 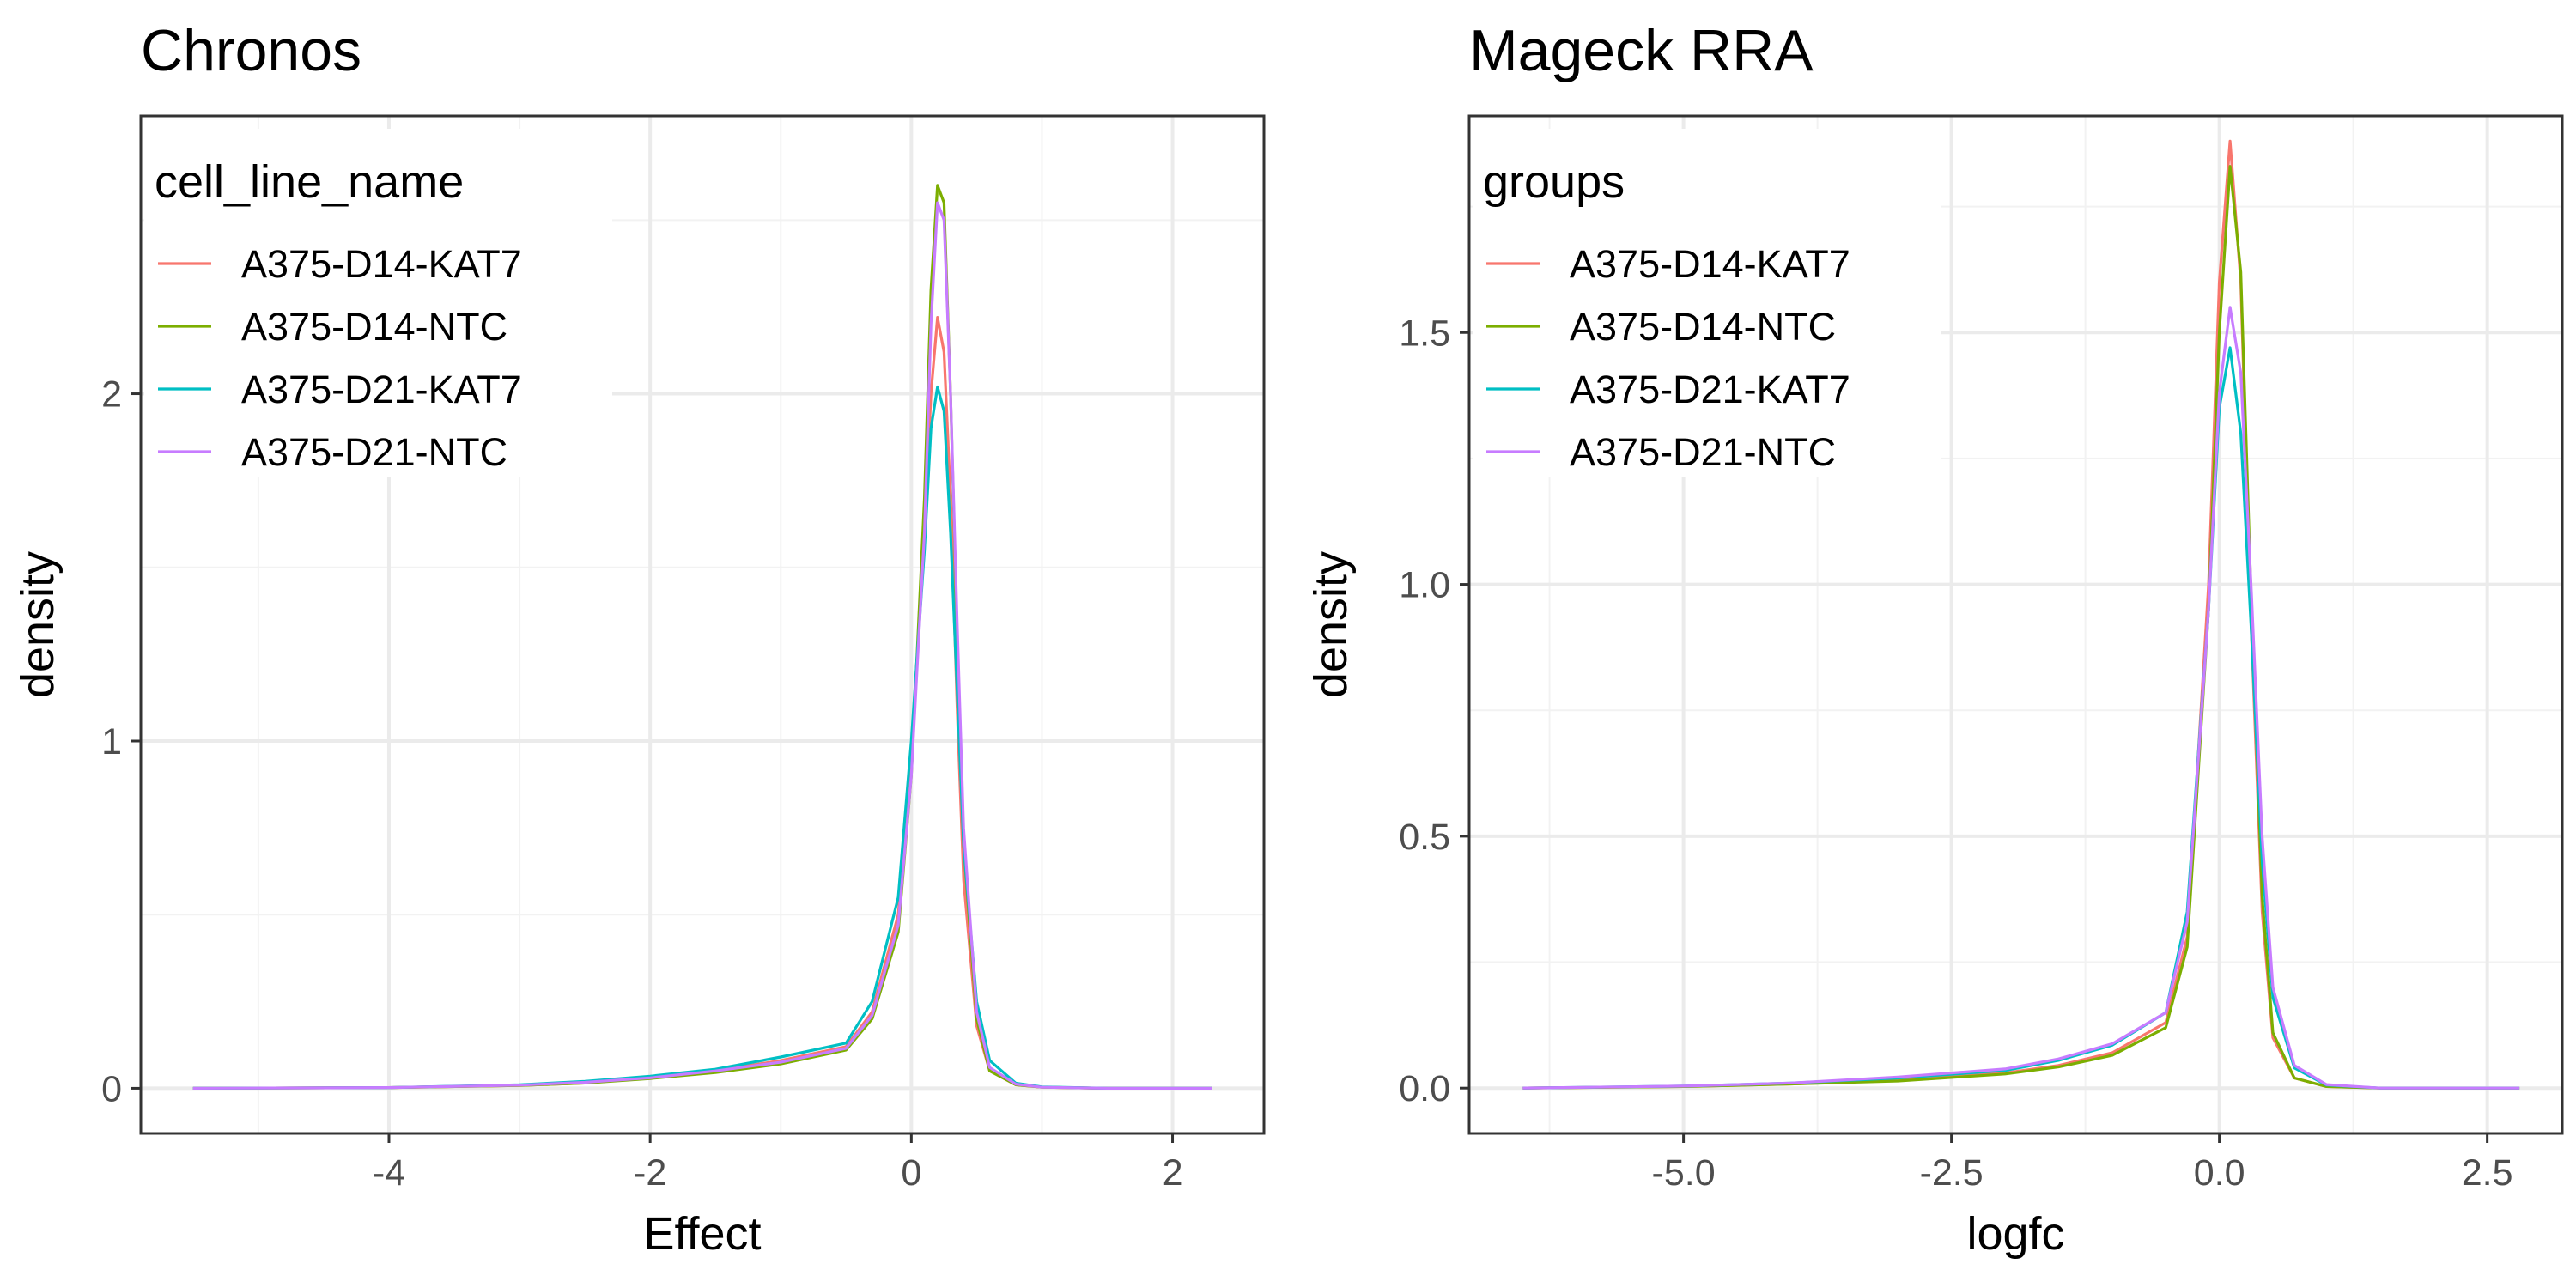 I want to click on y-tick-label: 1.5, so click(x=1425, y=334).